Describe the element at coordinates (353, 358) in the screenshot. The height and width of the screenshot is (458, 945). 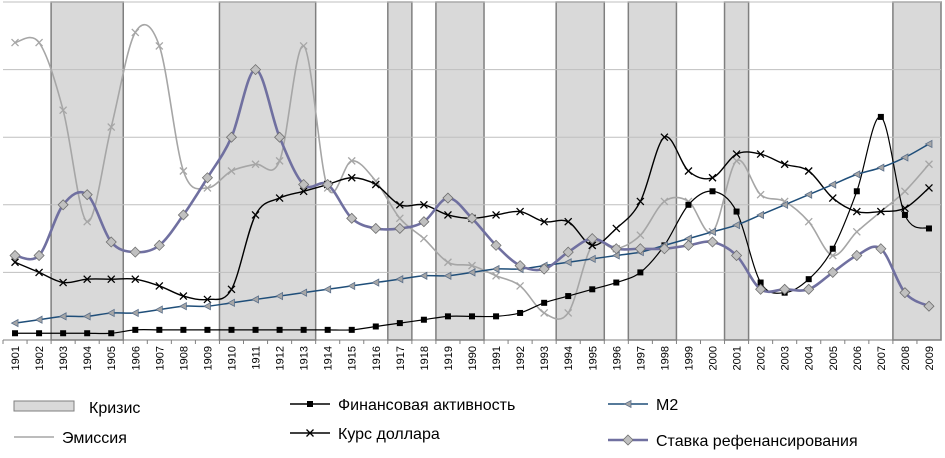
I see `x-tick-label: 1915` at that location.